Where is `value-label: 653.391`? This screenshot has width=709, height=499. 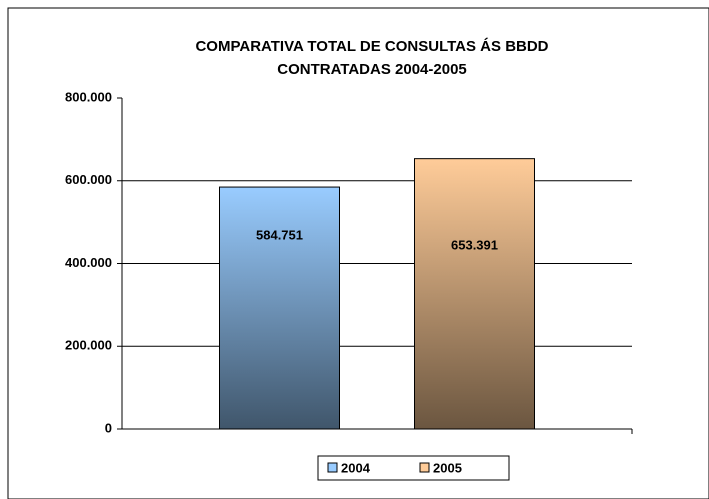
value-label: 653.391 is located at coordinates (474, 244).